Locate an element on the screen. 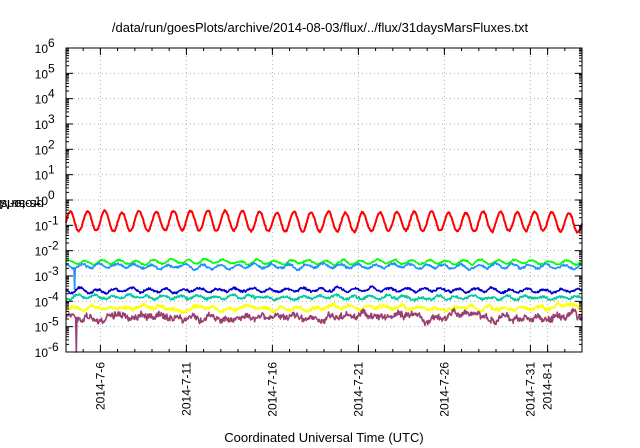 The width and height of the screenshot is (640, 448). y-tick-label: 10⁻⁶ is located at coordinates (47, 350).